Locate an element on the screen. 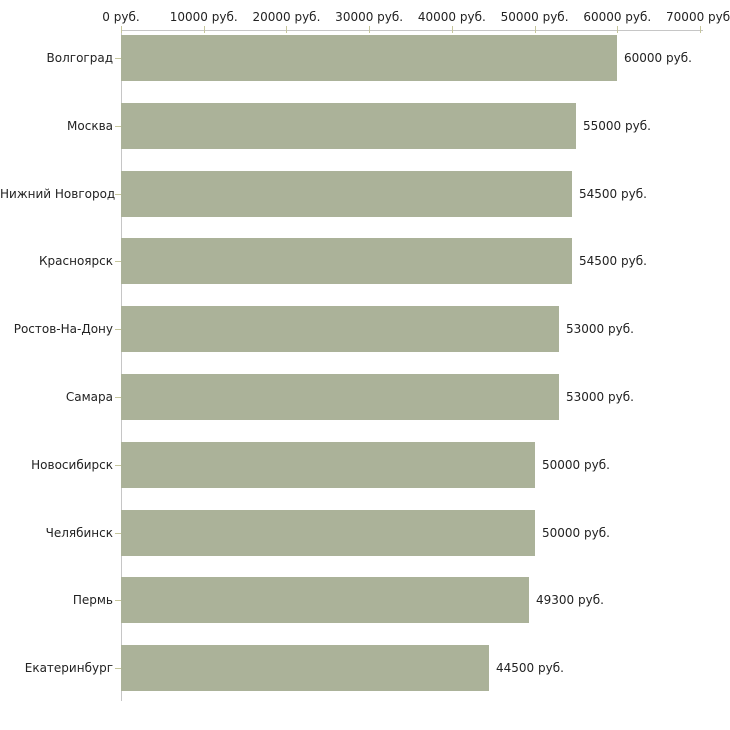  x-axis-tick-label: 20000 руб. is located at coordinates (286, 17).